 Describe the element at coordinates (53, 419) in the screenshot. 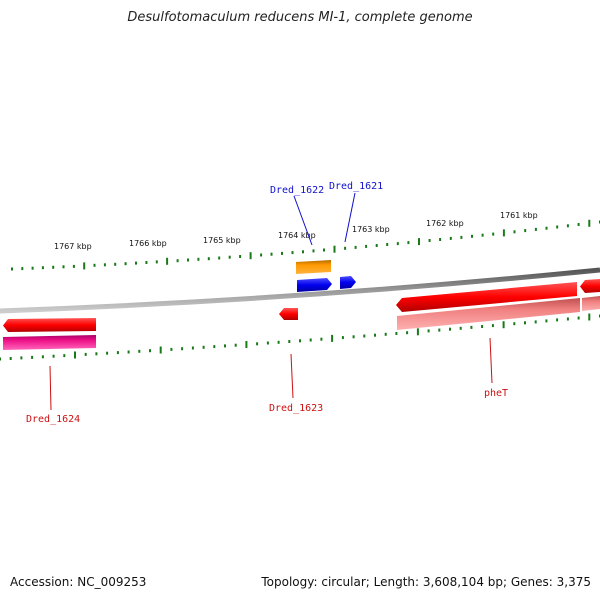

I see `gene-label-dred-1624: Dred_1624` at that location.